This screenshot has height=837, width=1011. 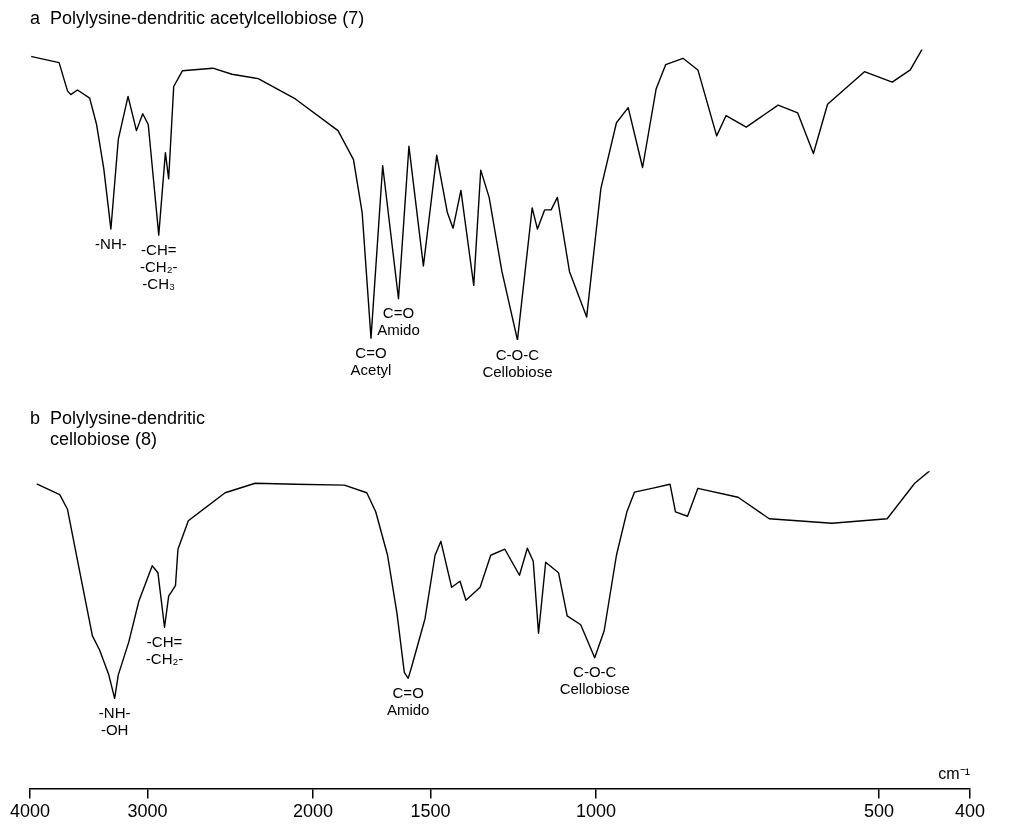 What do you see at coordinates (970, 811) in the screenshot?
I see `x-tick-label: 400` at bounding box center [970, 811].